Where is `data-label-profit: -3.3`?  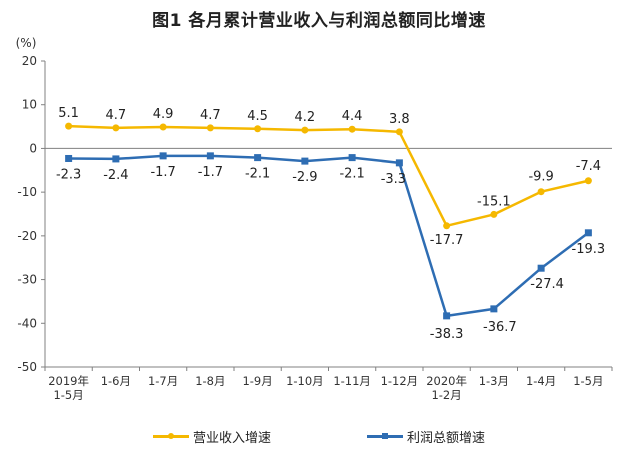 data-label-profit: -3.3 is located at coordinates (393, 179).